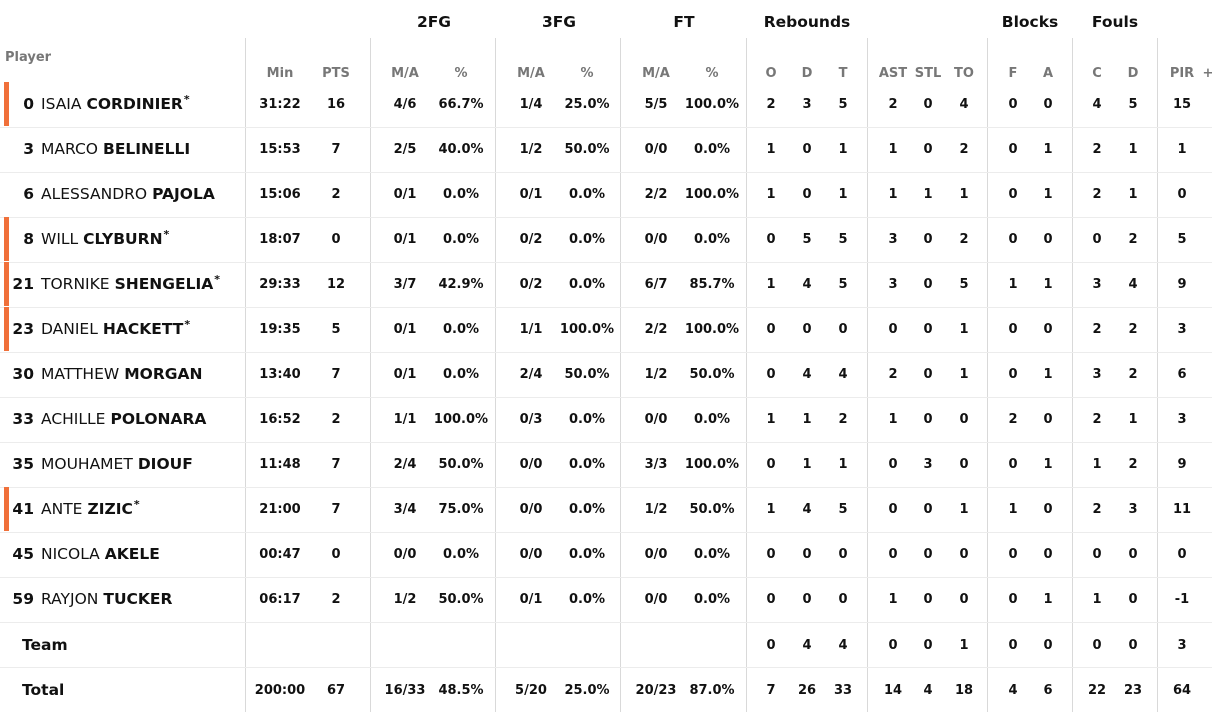 The height and width of the screenshot is (712, 1212). I want to click on stat-cell: 66.7%, so click(461, 104).